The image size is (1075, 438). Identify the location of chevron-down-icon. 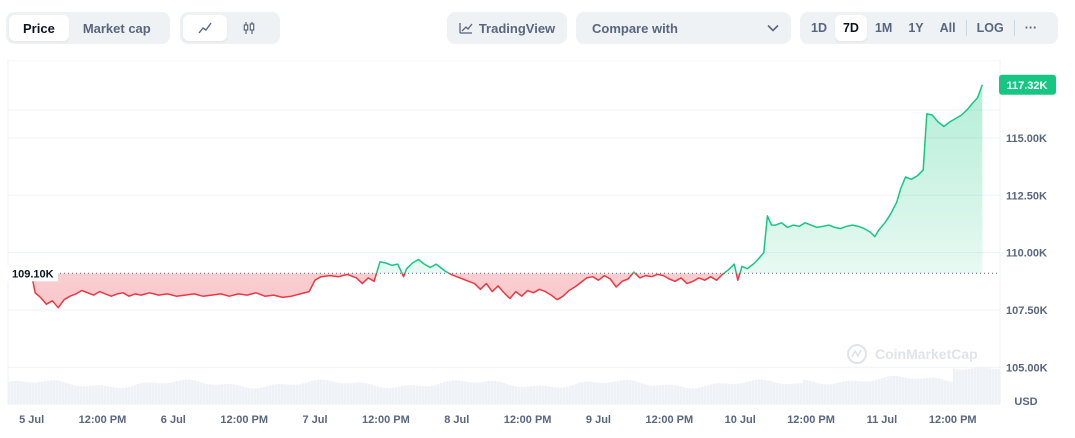
(773, 28).